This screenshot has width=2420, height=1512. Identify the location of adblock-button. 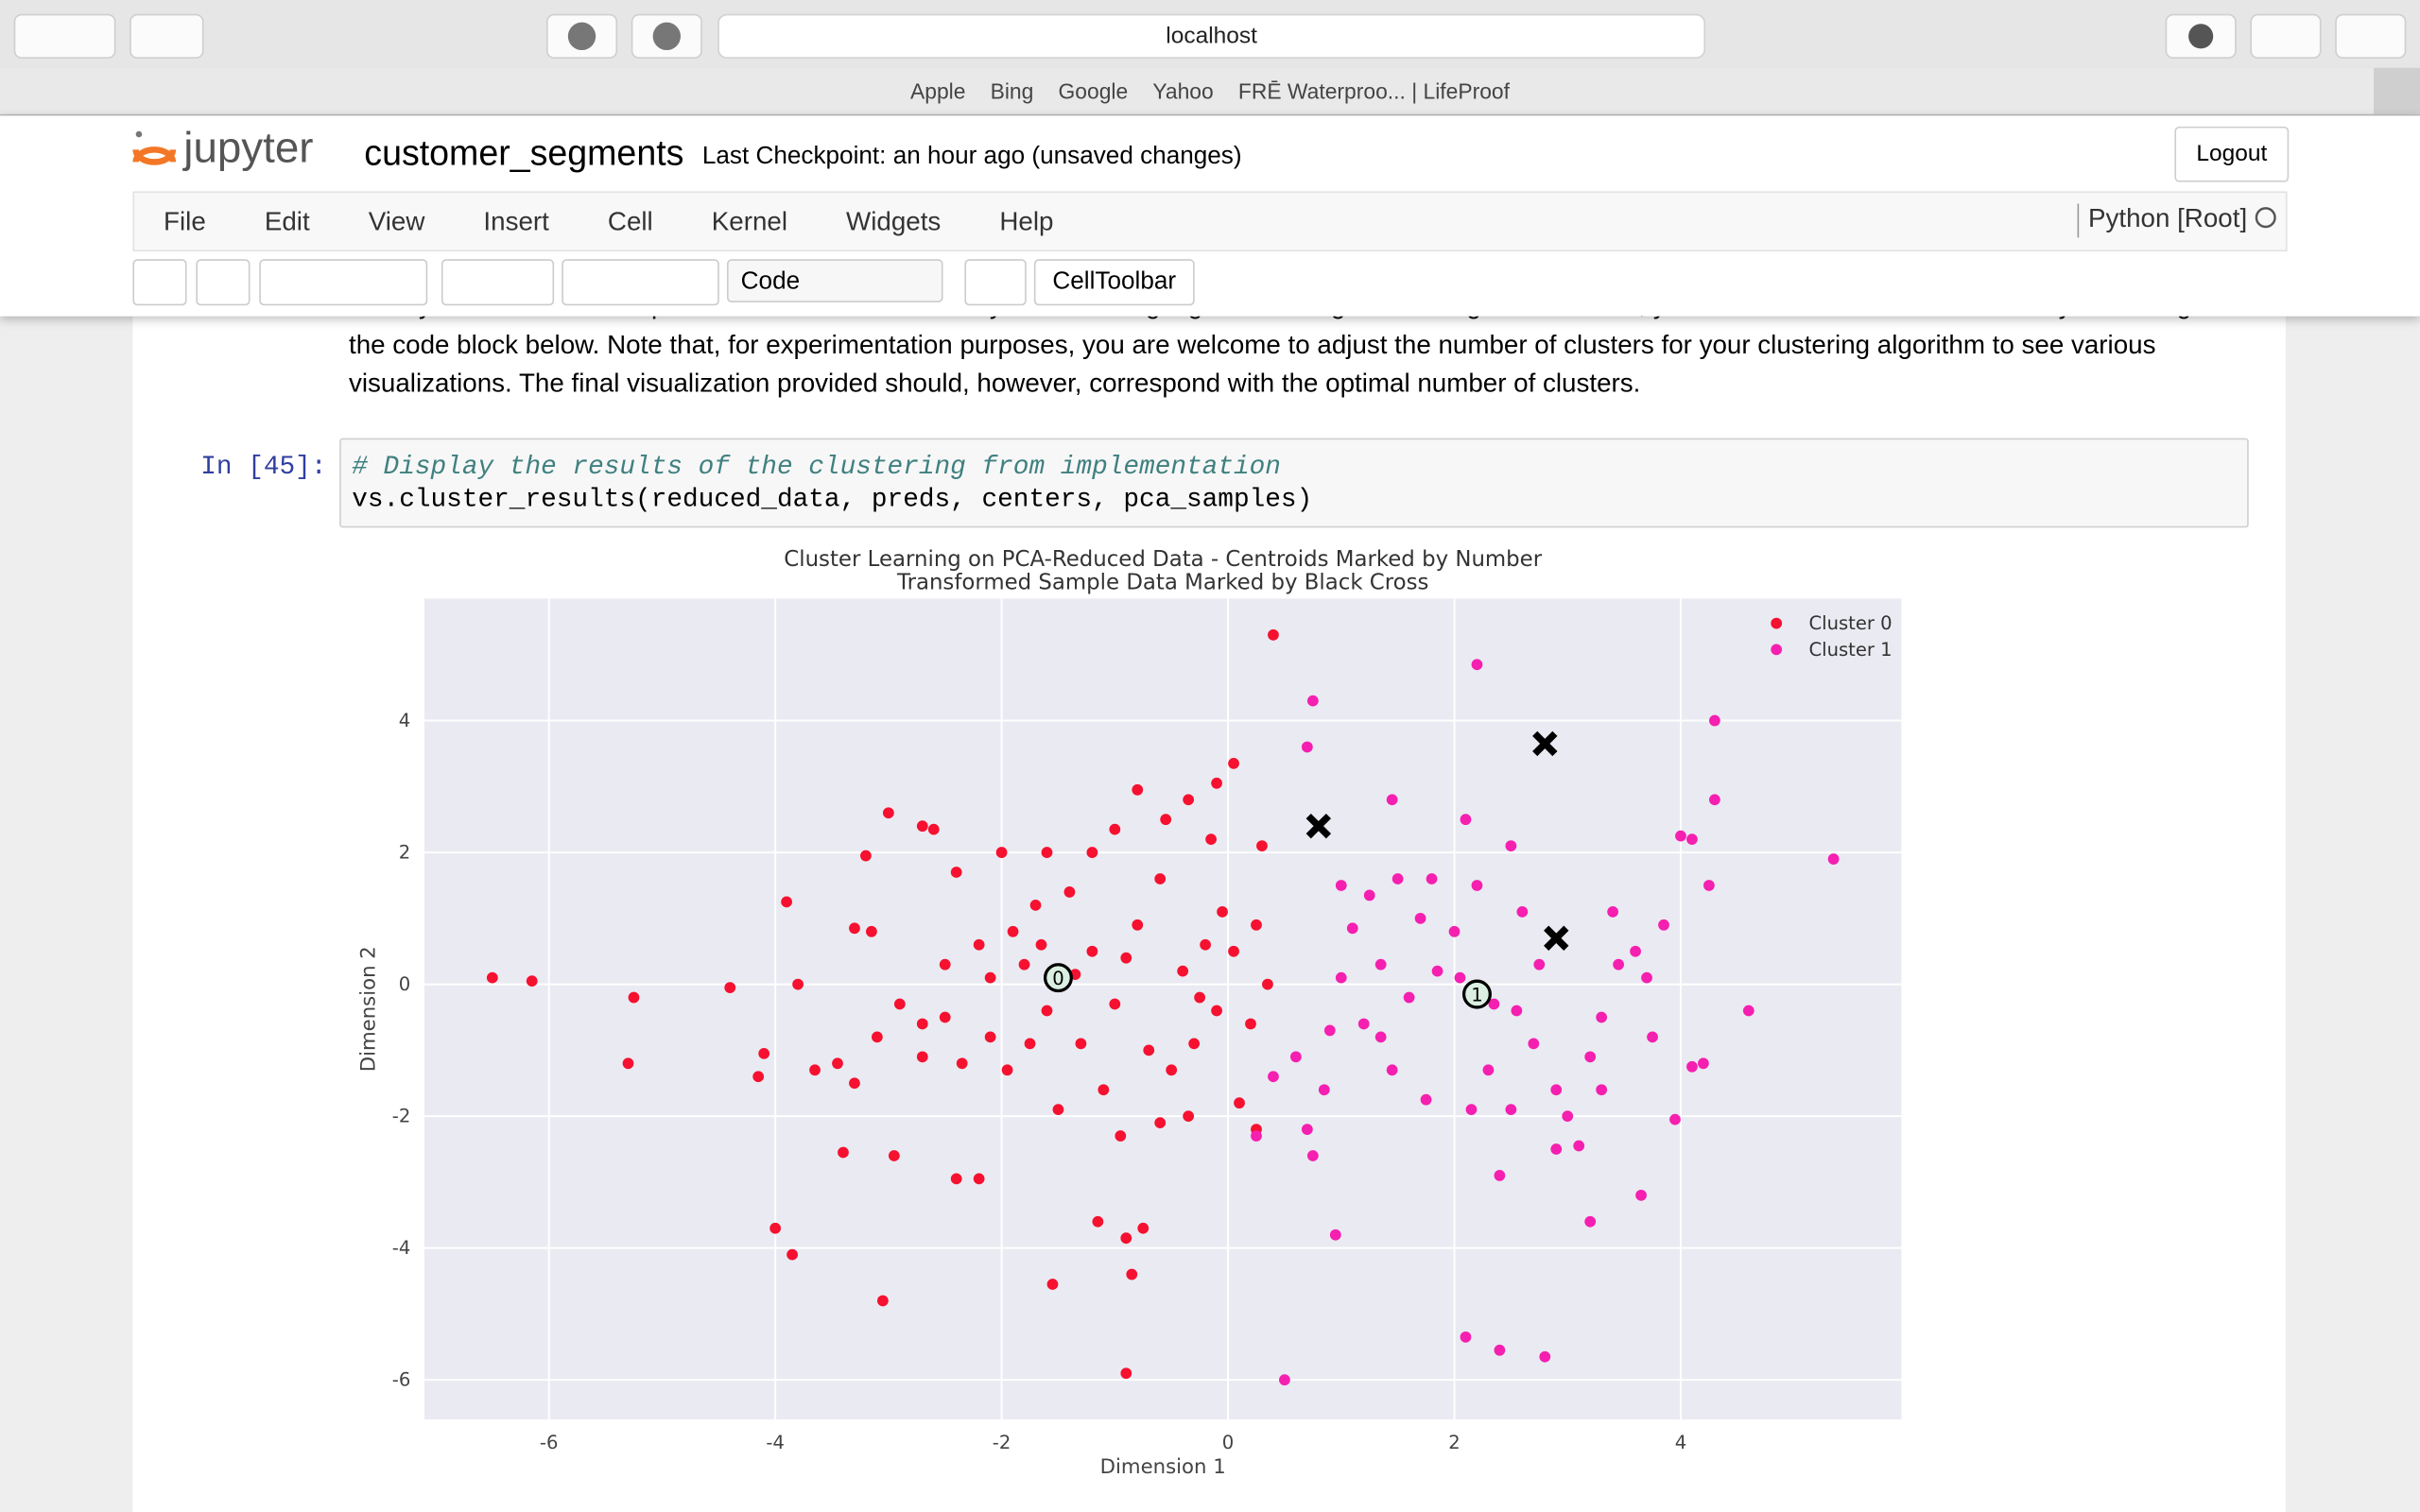
(666, 36).